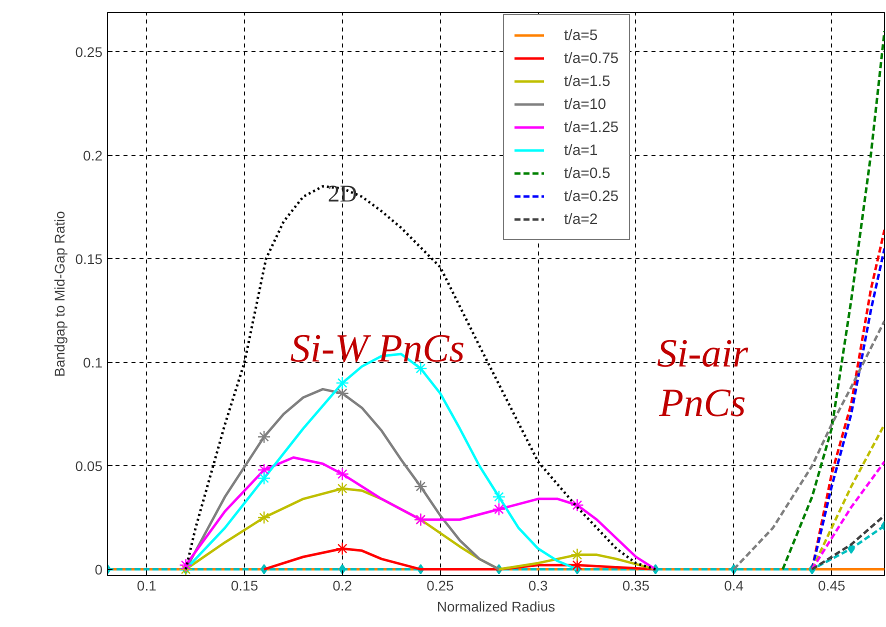  What do you see at coordinates (734, 586) in the screenshot?
I see `x-tick-label: 0.4` at bounding box center [734, 586].